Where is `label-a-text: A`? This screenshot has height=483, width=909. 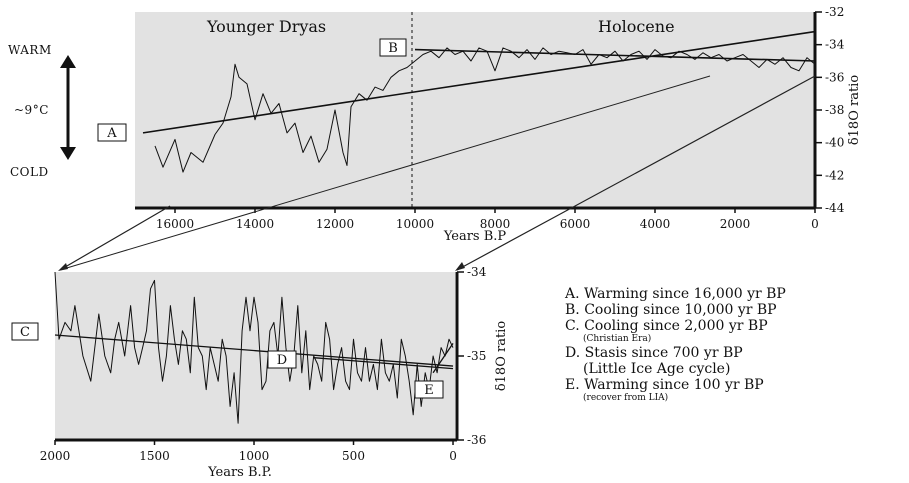
label-a-text: A is located at coordinates (111, 133).